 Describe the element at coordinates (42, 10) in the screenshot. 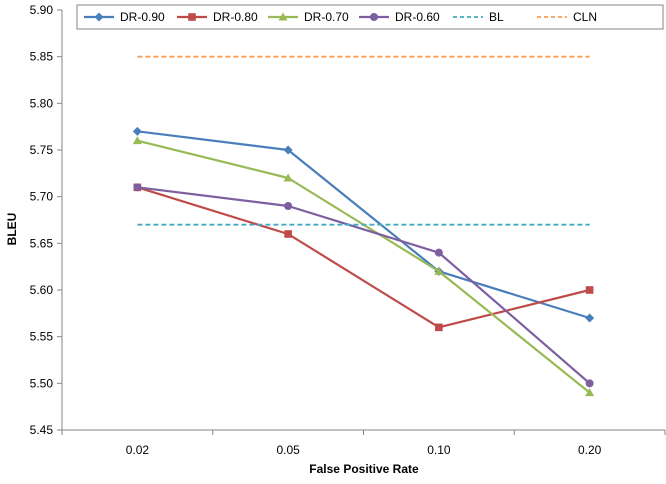

I see `y-tick-label: 5.90` at that location.